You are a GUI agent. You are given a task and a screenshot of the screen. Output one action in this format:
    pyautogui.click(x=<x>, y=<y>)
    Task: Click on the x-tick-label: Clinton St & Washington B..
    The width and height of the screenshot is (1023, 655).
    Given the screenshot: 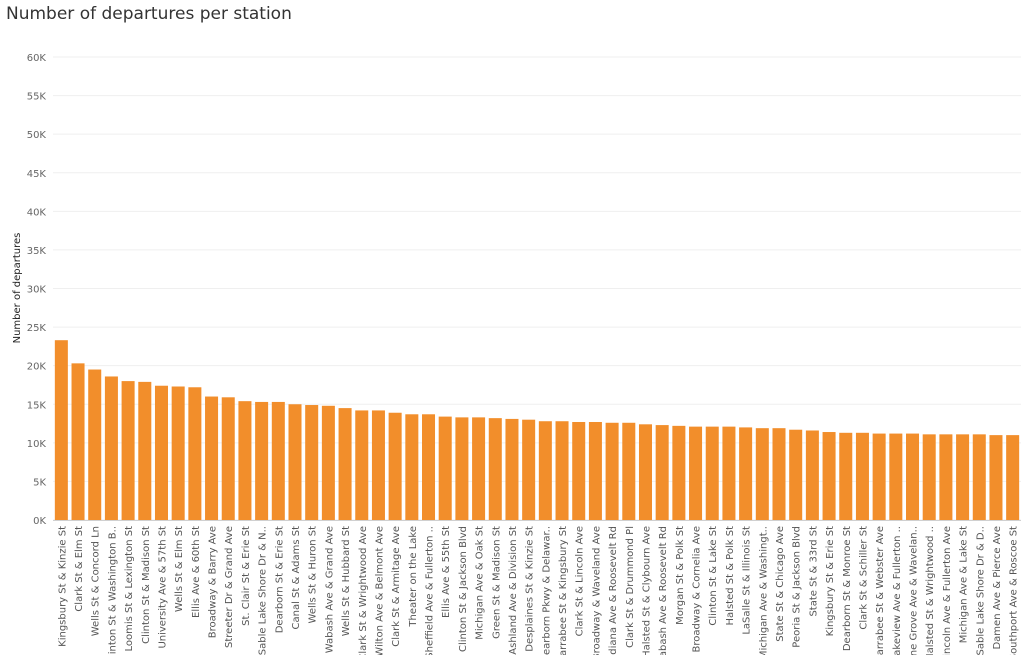 What is the action you would take?
    pyautogui.click(x=112, y=590)
    